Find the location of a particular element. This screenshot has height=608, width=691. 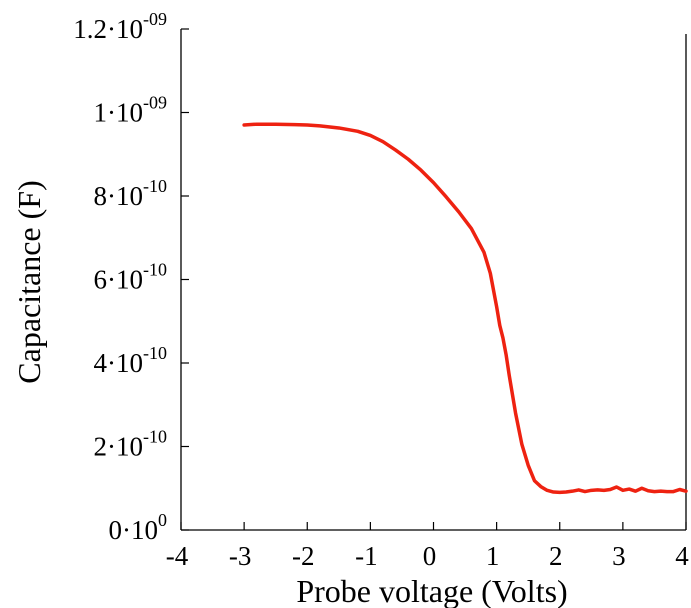

y-tick-label: 2·10⁻¹⁰ is located at coordinates (131, 444).